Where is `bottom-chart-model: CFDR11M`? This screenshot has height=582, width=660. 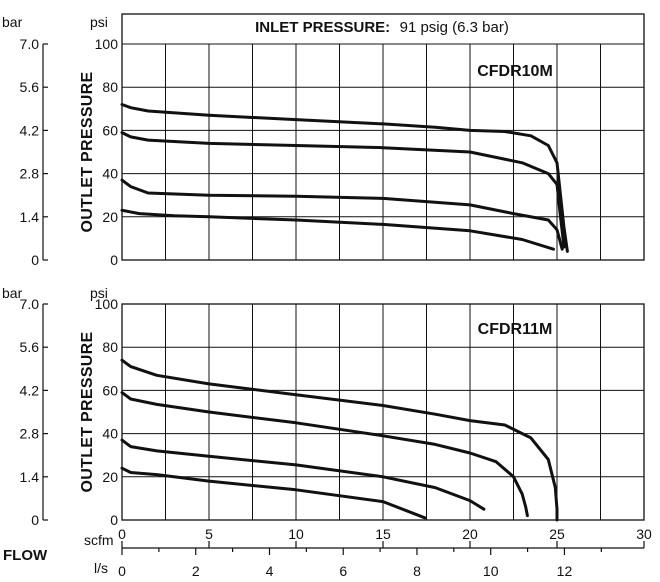
bottom-chart-model: CFDR11M is located at coordinates (515, 329).